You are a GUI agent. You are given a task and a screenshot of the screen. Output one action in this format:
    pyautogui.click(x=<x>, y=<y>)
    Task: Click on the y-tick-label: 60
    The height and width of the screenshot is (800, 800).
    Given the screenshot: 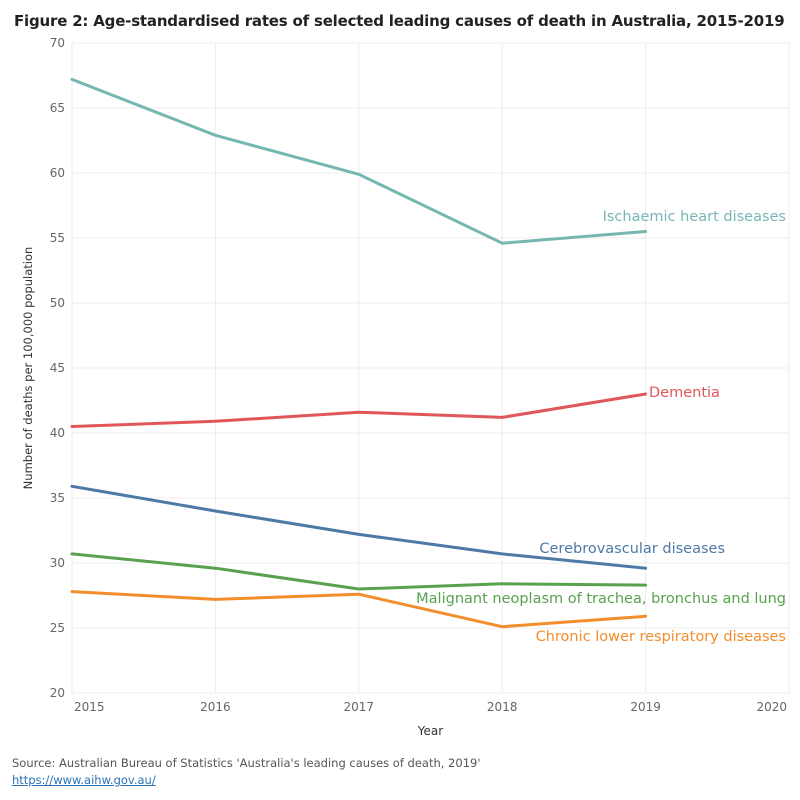 What is the action you would take?
    pyautogui.click(x=57, y=173)
    